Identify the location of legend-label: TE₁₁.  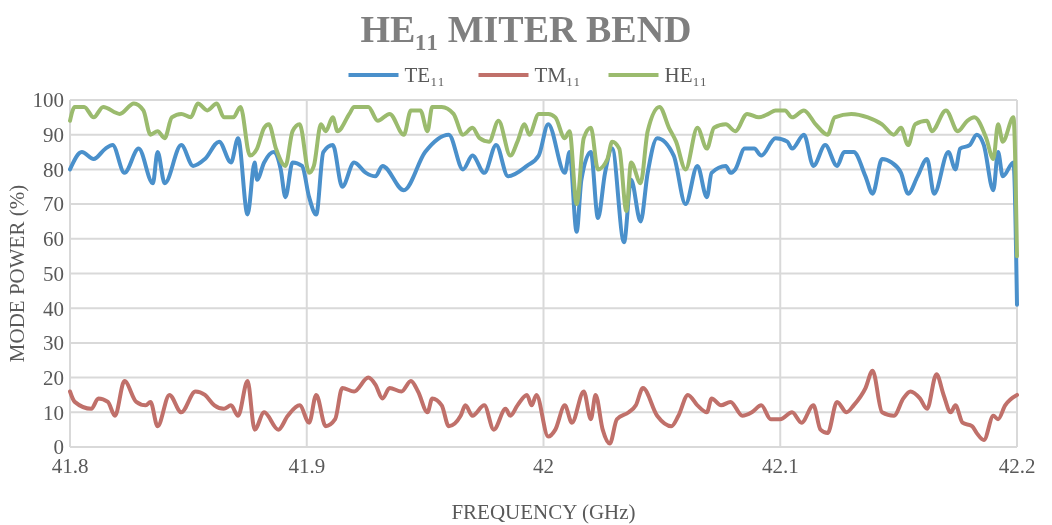
(424, 75).